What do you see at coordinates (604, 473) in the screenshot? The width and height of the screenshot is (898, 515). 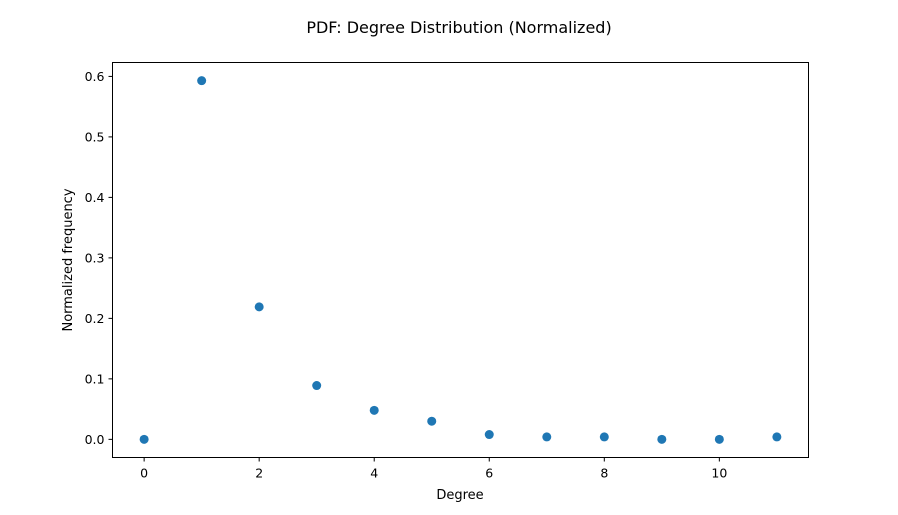 I see `x-tick-label: 8` at bounding box center [604, 473].